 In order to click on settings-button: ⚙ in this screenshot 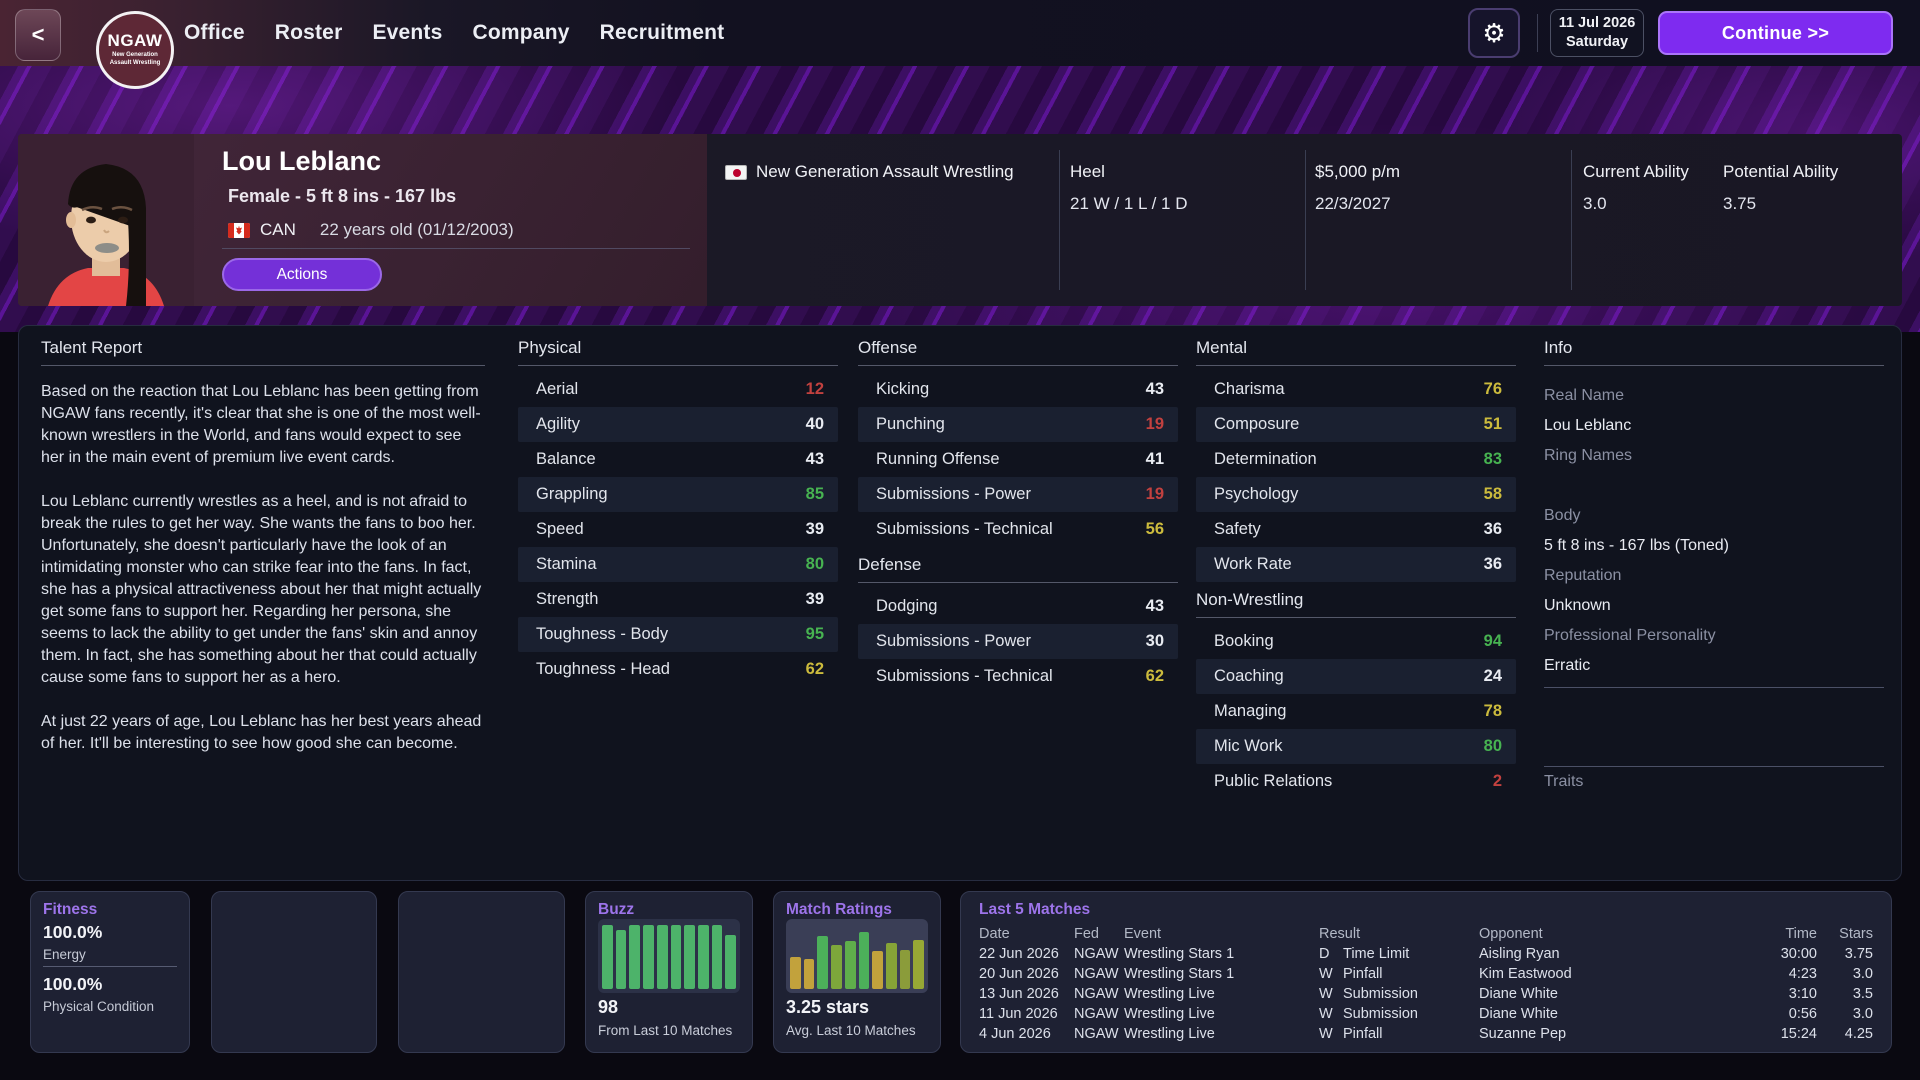, I will do `click(1494, 33)`.